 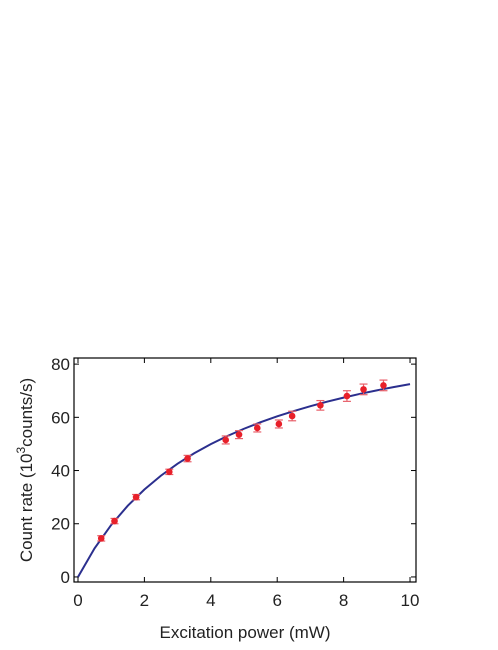 I want to click on x-axis-label: Excitation power (mW), so click(x=245, y=632).